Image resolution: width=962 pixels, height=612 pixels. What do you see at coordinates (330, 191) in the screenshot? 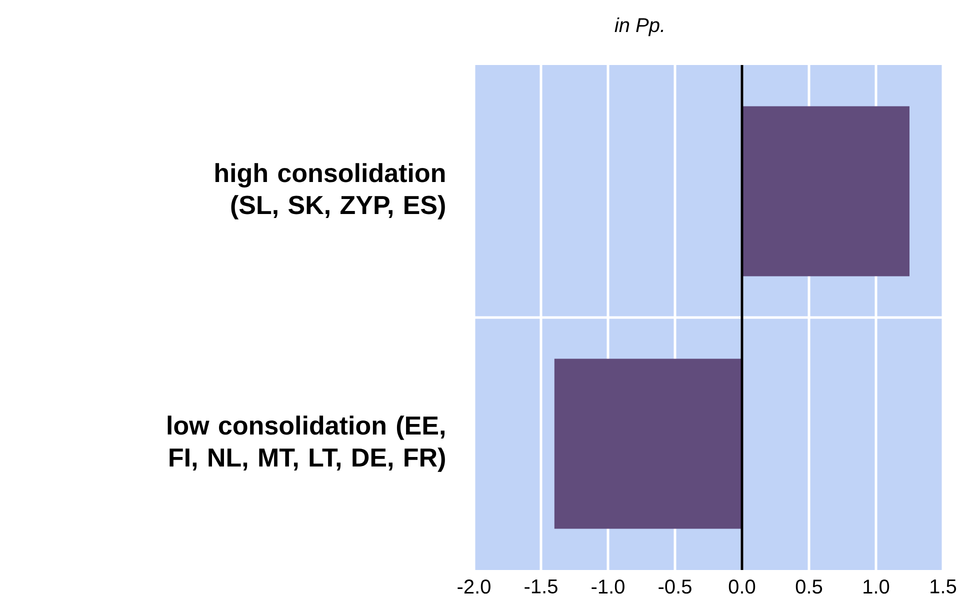
I see `y-tick-label: high consolidation (SL, SK, ZYP, ES)` at bounding box center [330, 191].